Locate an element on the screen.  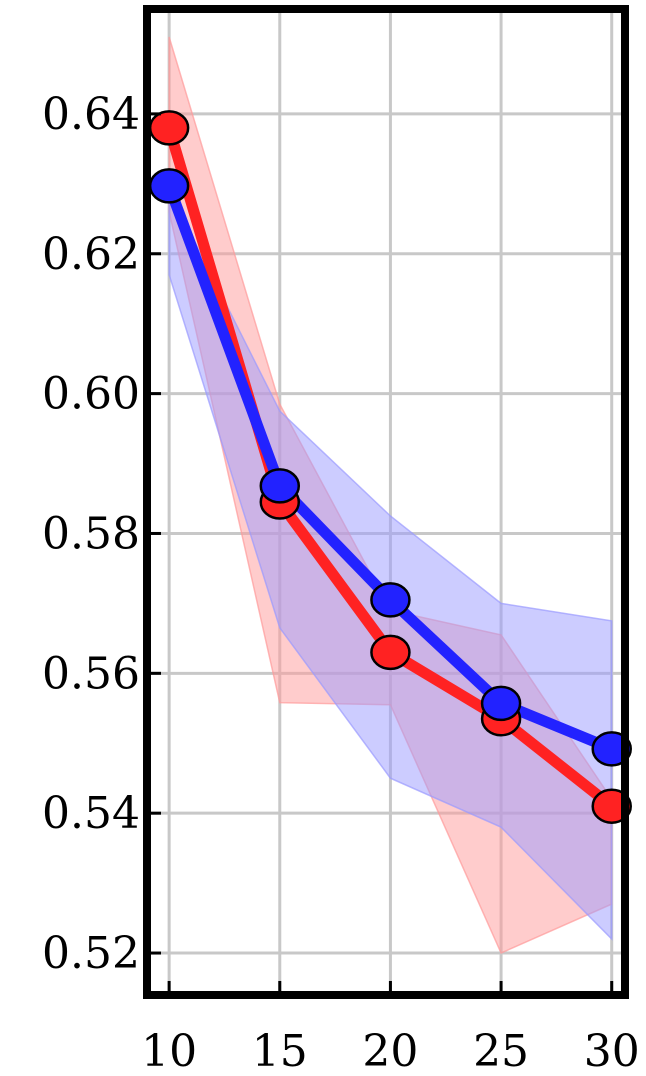
y-axis-tick-labels: 0.52 0.54 0.56 0.58 0.60 0.62 0.64 is located at coordinates (91, 534).